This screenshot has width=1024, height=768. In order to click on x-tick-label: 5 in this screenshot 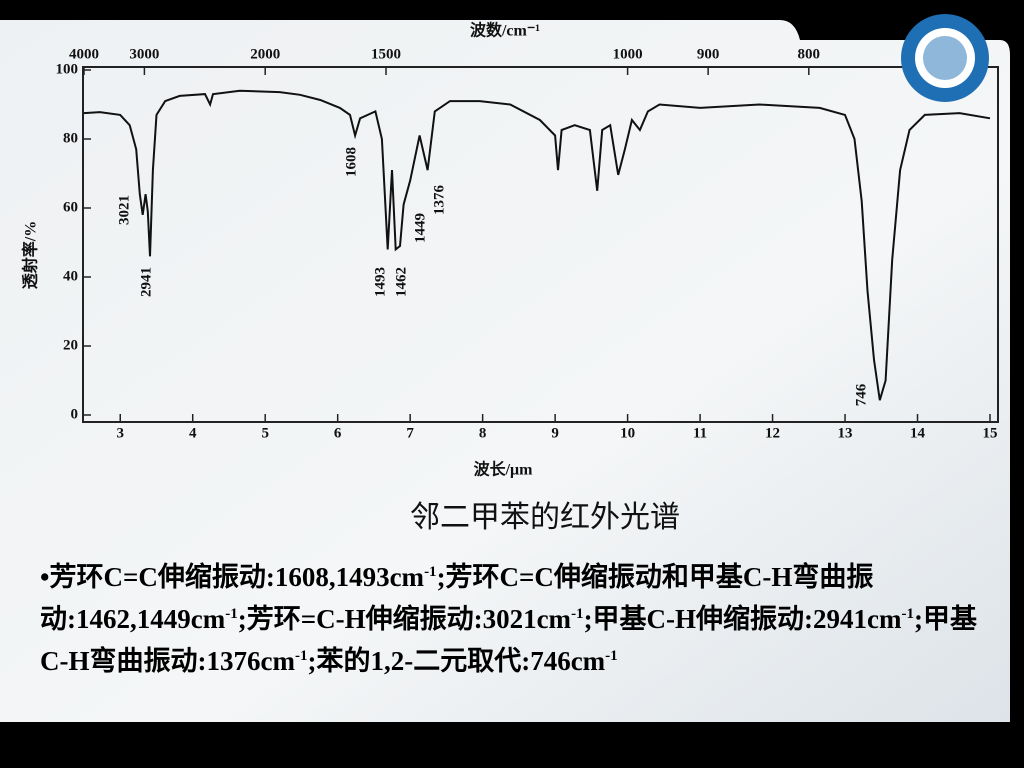, I will do `click(265, 433)`.